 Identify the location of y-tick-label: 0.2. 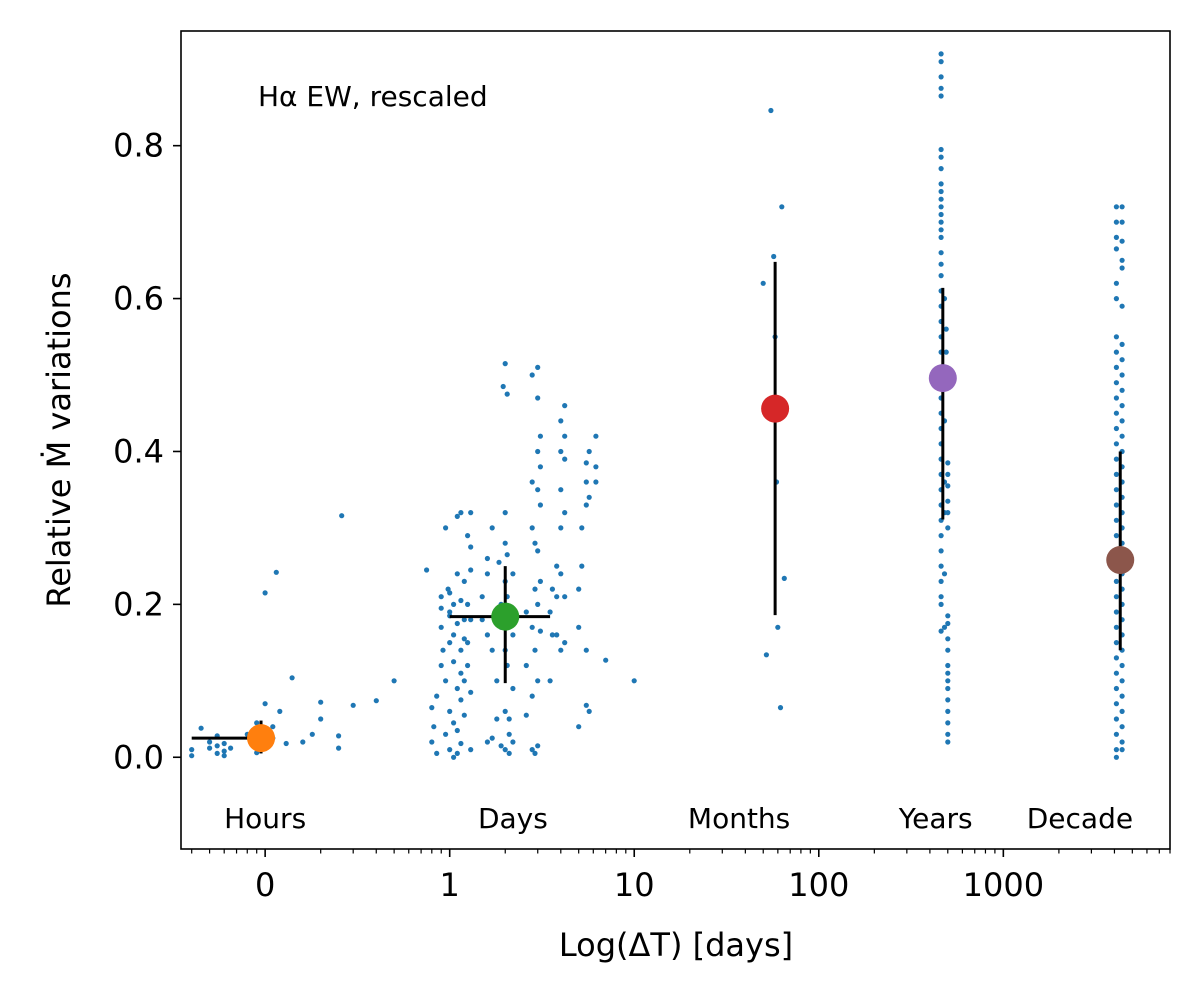
(138, 604).